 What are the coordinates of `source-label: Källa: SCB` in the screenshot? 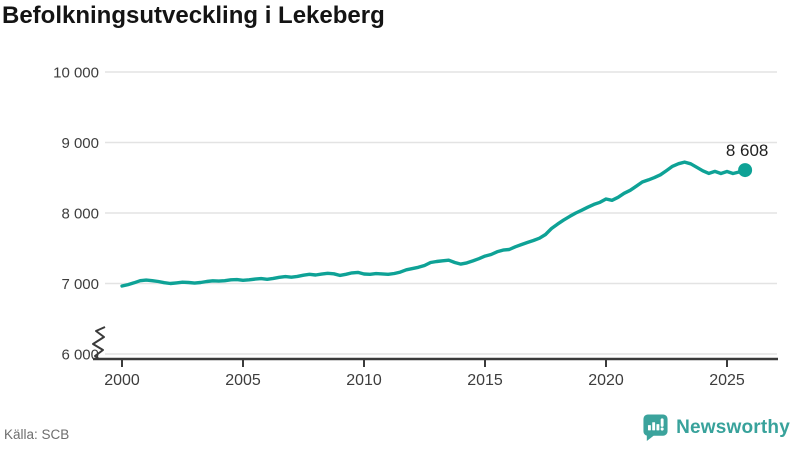 It's located at (37, 434).